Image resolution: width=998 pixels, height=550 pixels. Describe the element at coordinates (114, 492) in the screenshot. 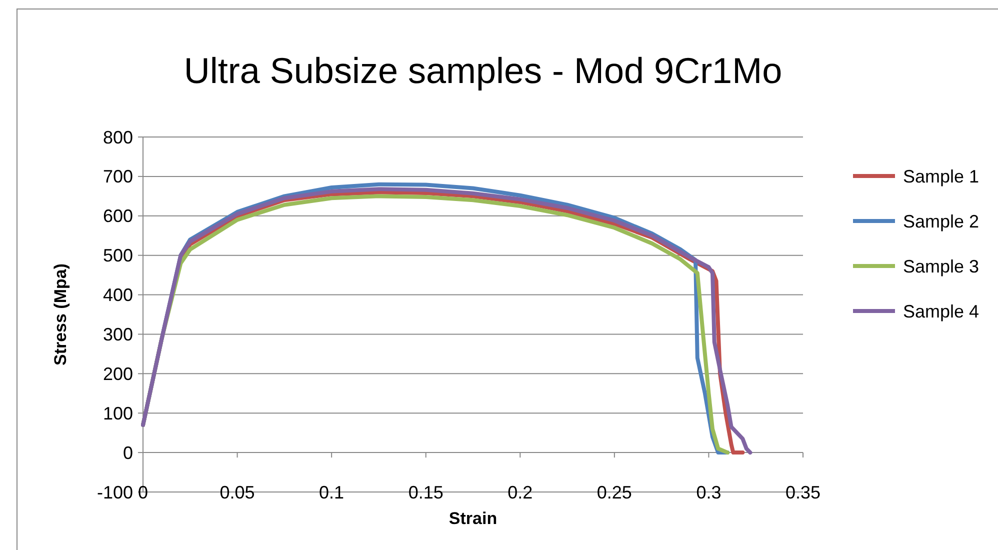

I see `y-tick-label: -100` at that location.